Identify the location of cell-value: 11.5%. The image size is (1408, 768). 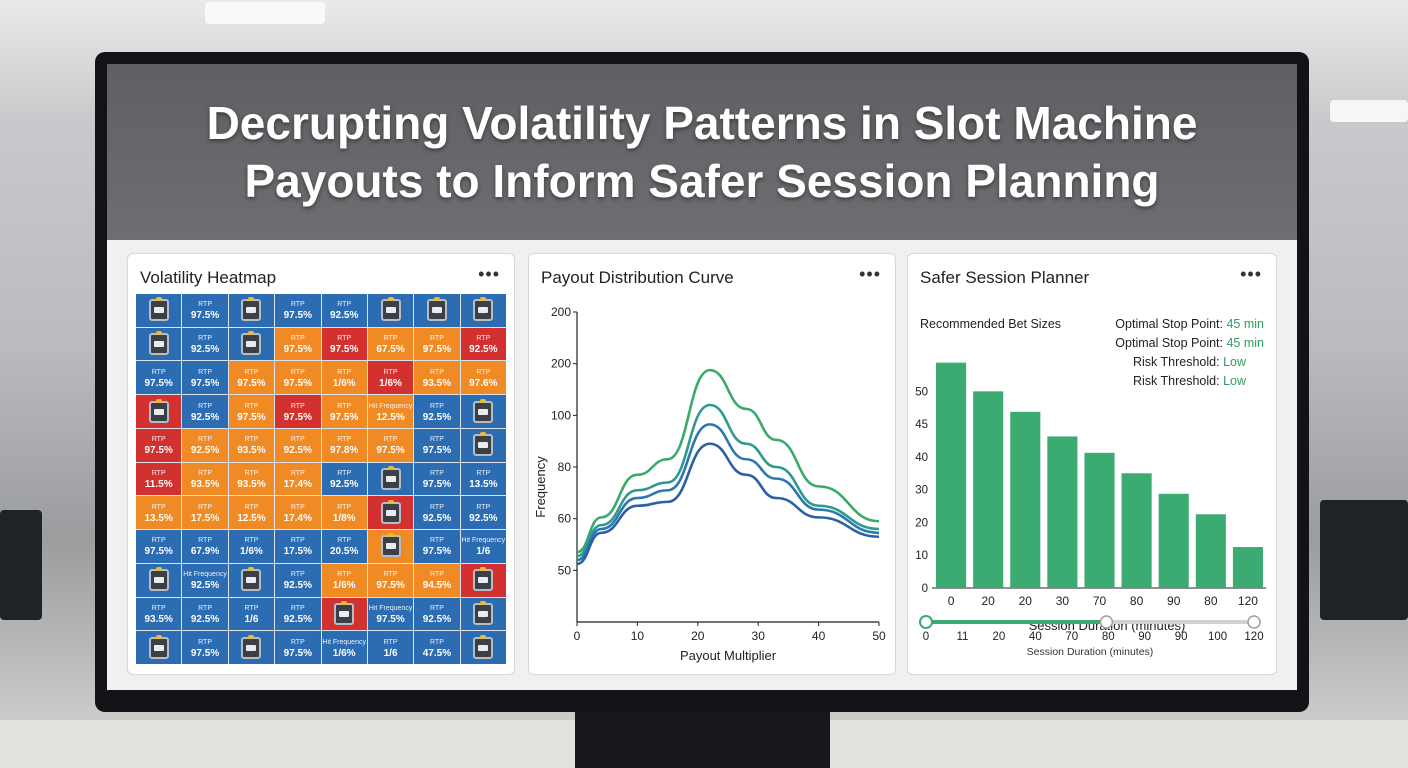
(158, 484).